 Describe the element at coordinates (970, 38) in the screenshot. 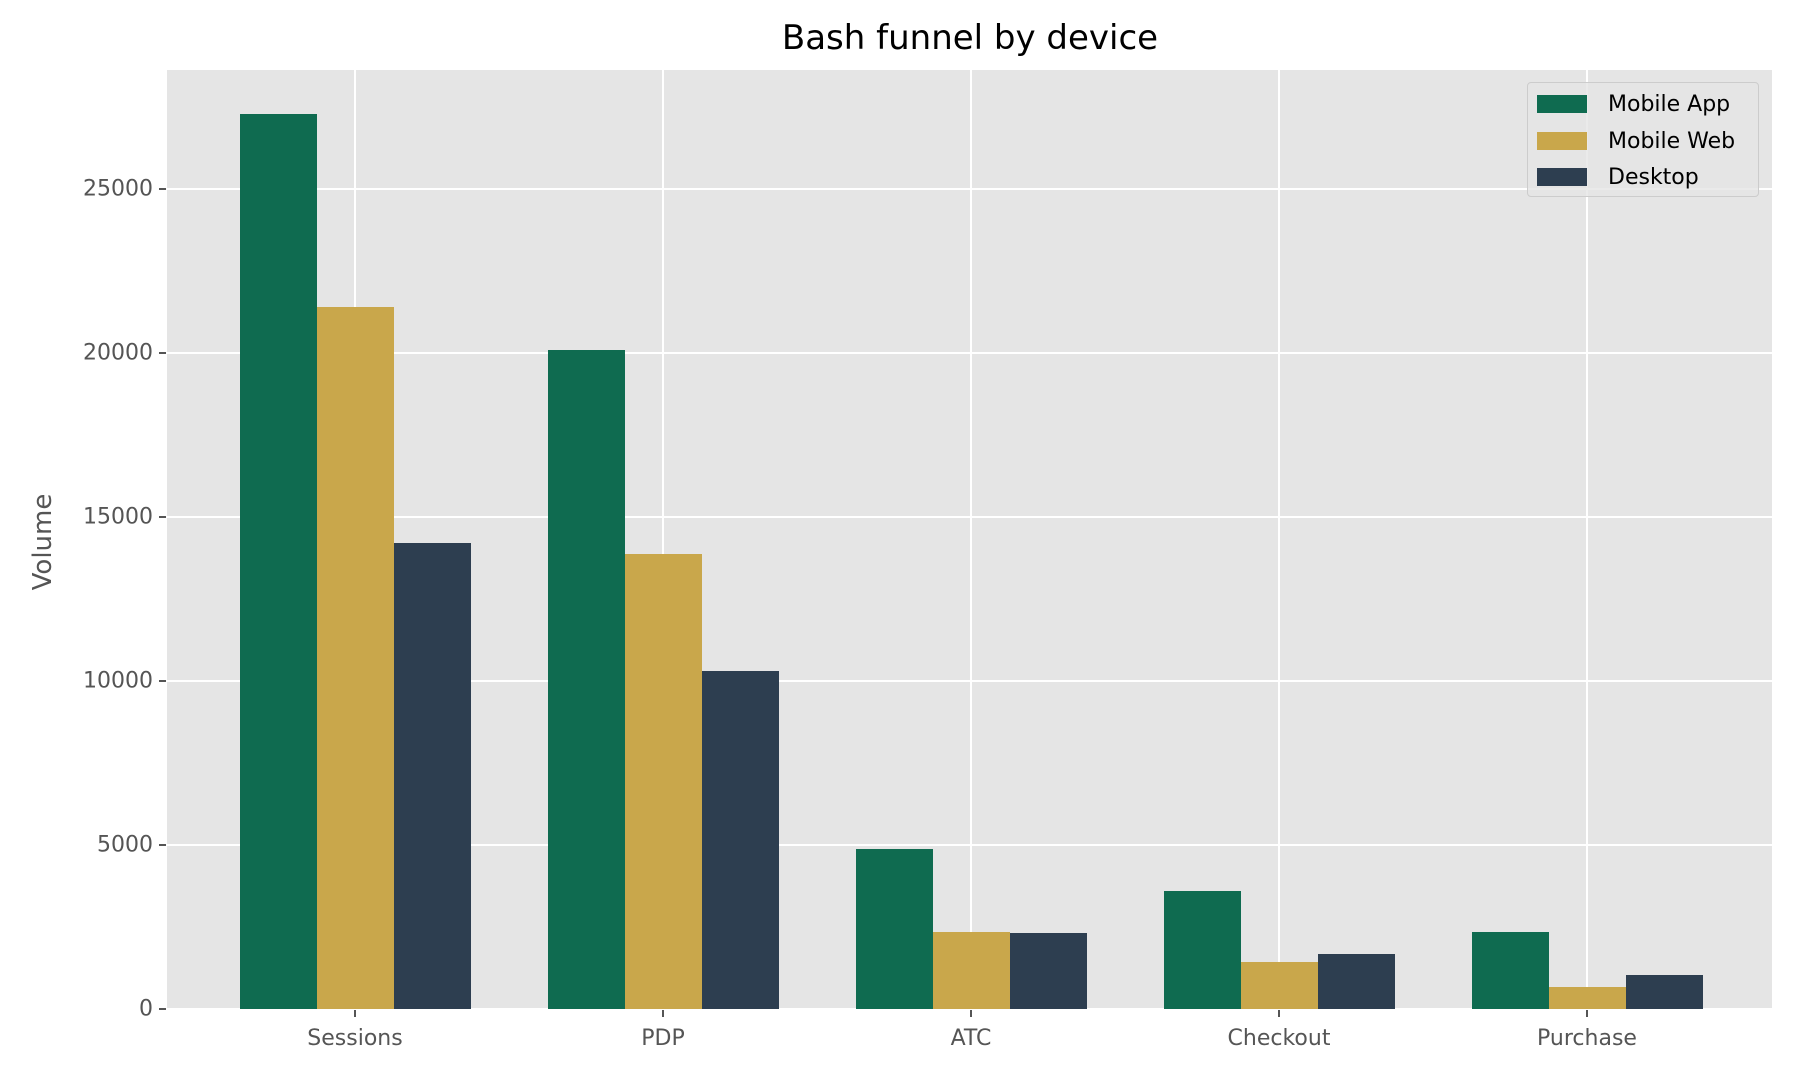

I see `chart-title: Bash funnel by device` at that location.